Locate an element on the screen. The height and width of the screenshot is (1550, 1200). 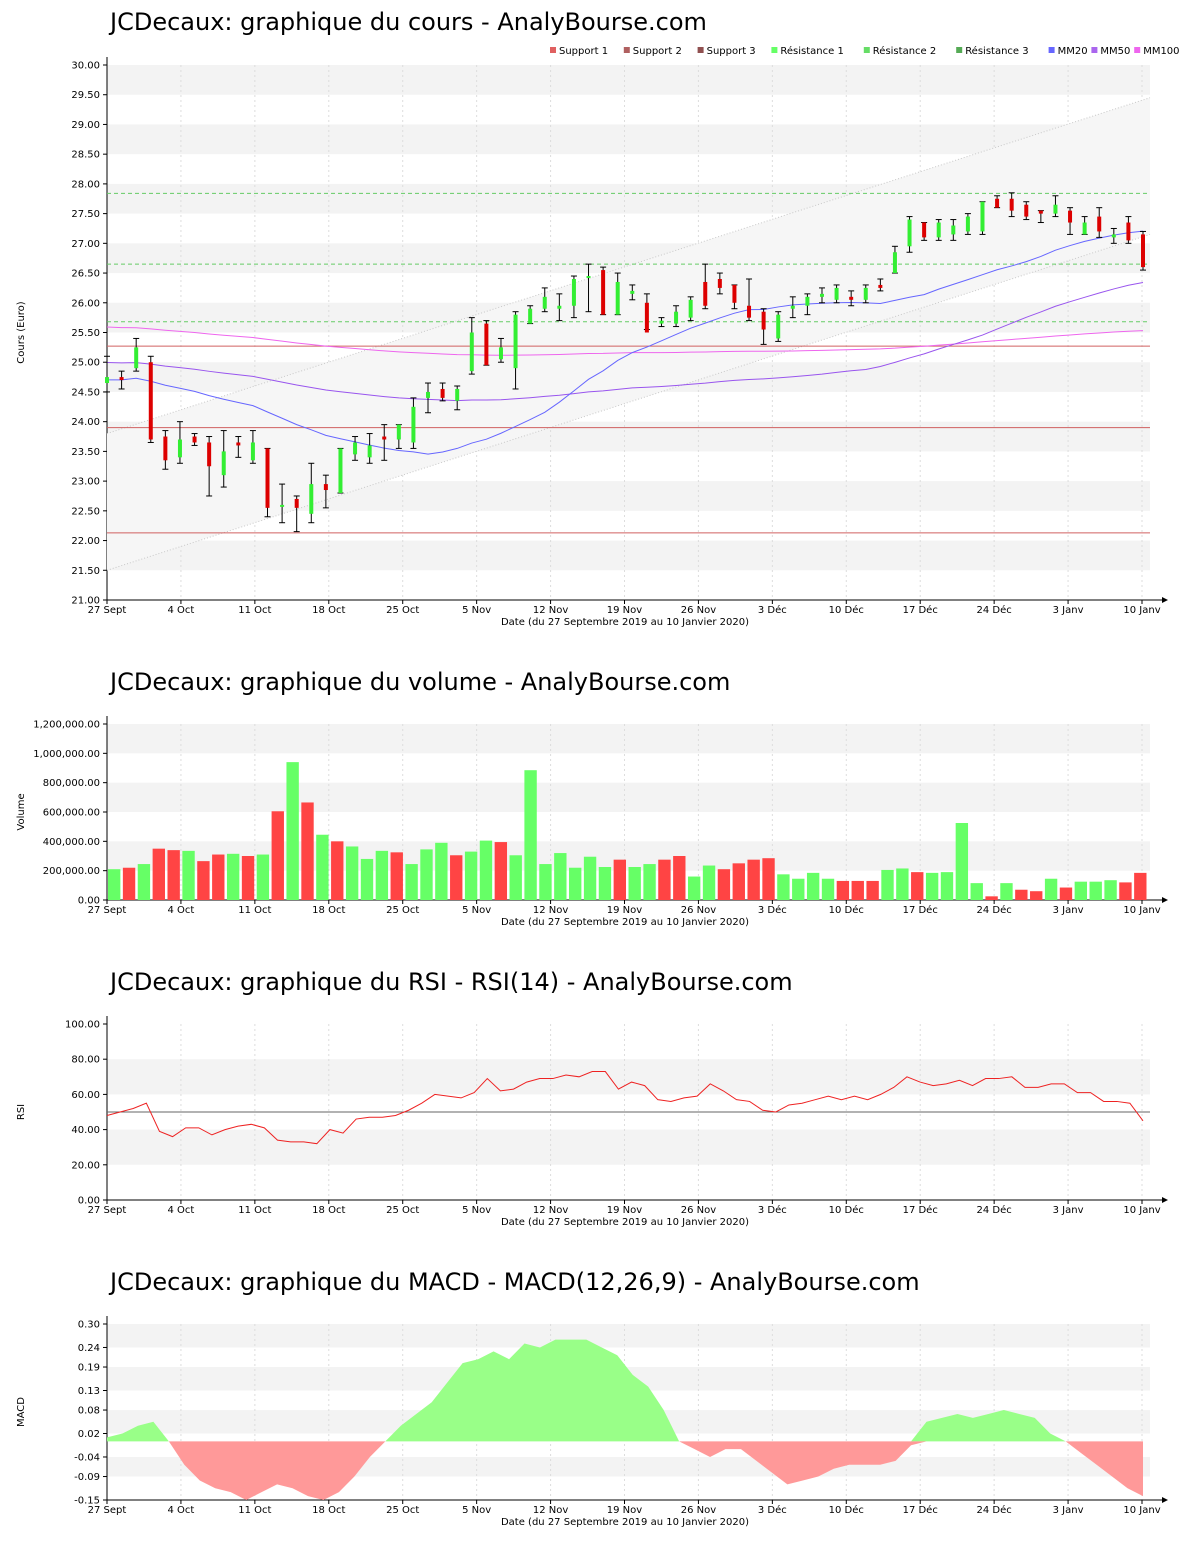
volume-xtick-label: 5 Nov is located at coordinates (476, 910).